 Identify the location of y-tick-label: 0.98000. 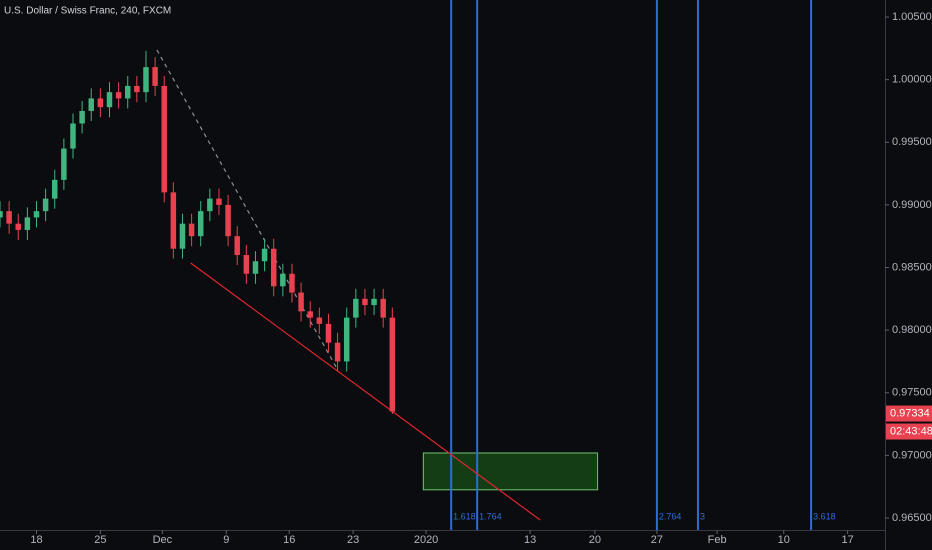
(912, 330).